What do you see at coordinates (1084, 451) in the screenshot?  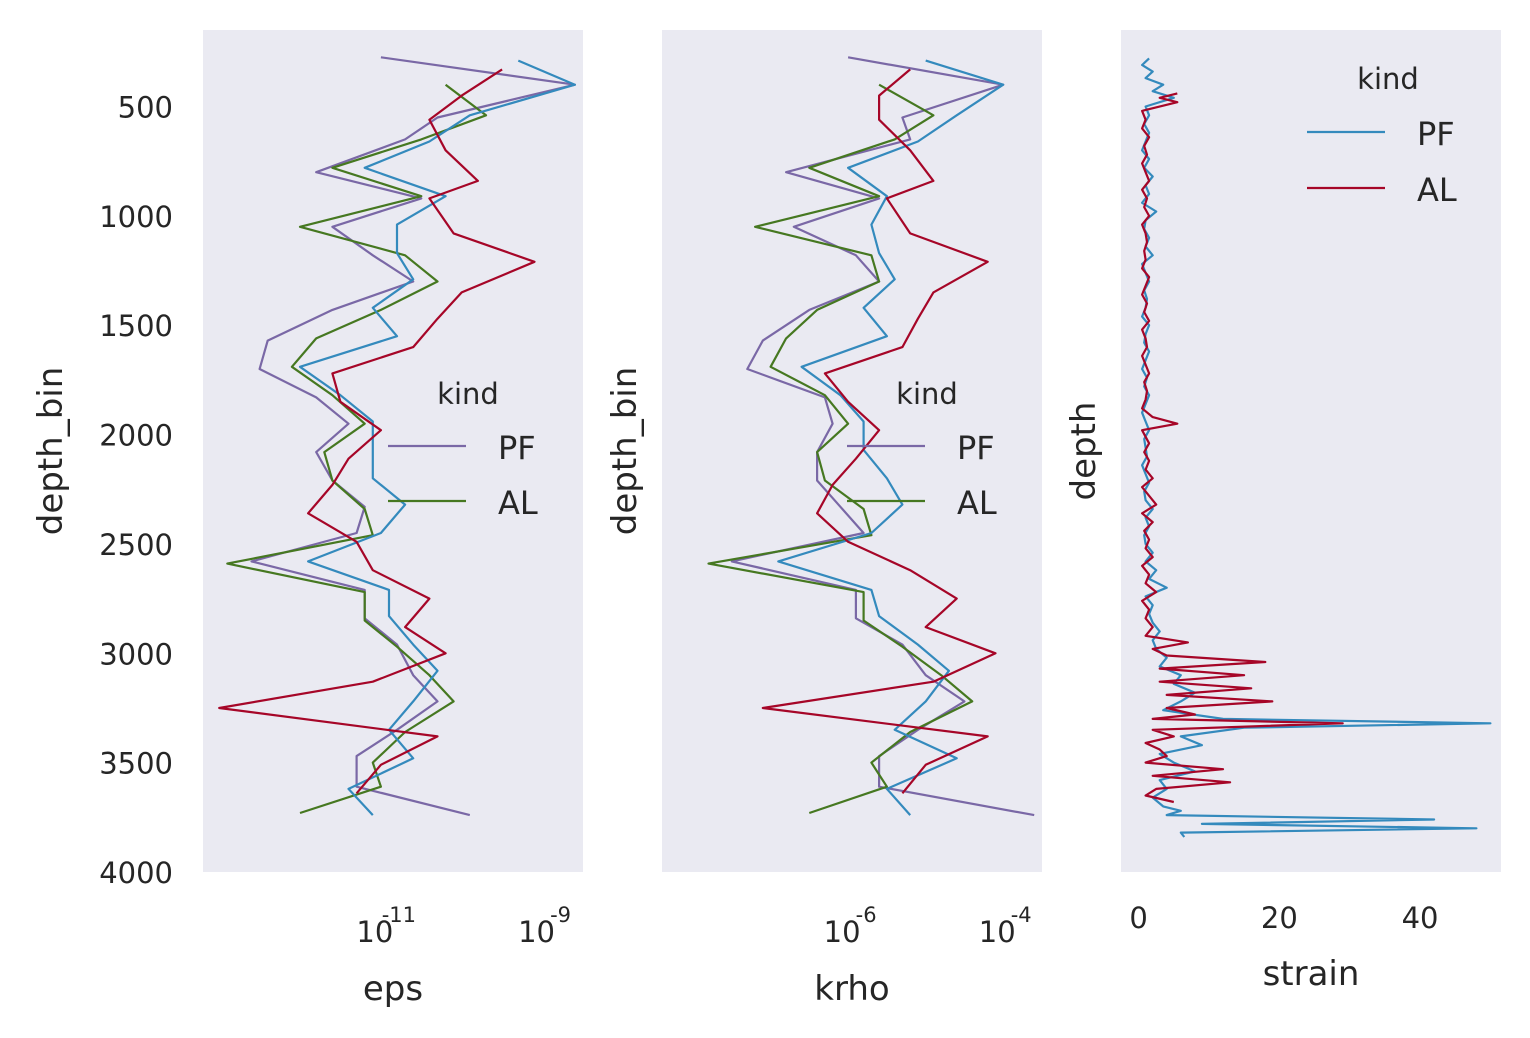 I see `y-axis-label-strain: depth` at bounding box center [1084, 451].